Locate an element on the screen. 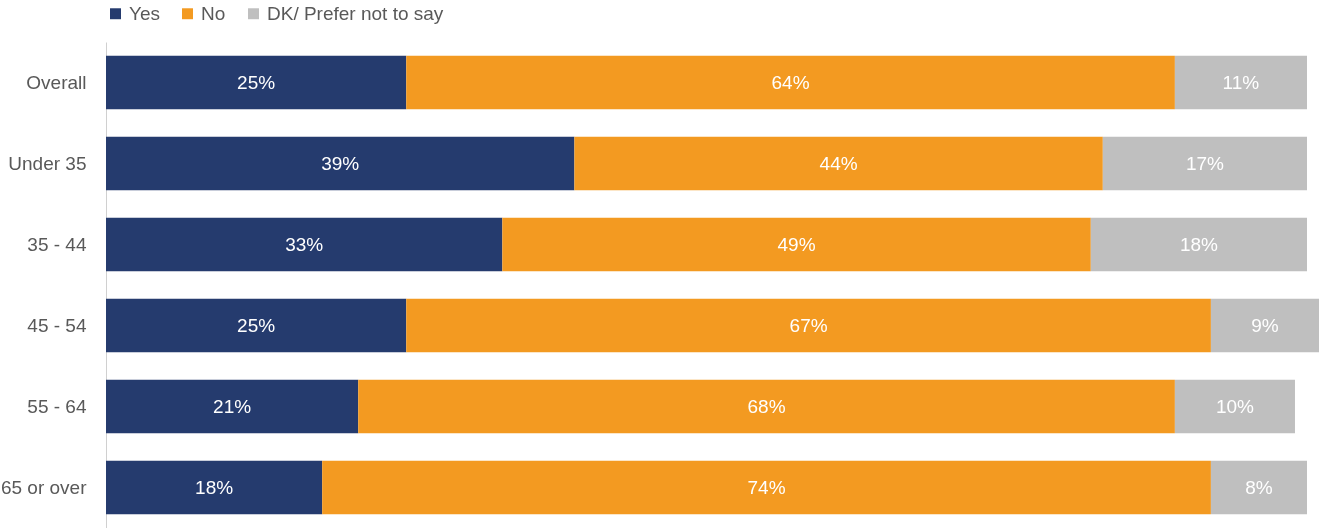 The width and height of the screenshot is (1319, 532). data-label: 11% is located at coordinates (1241, 82).